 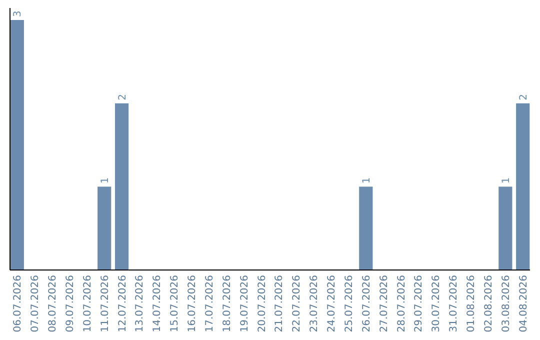 What do you see at coordinates (158, 303) in the screenshot?
I see `x-tick-label: 14.07.2026` at bounding box center [158, 303].